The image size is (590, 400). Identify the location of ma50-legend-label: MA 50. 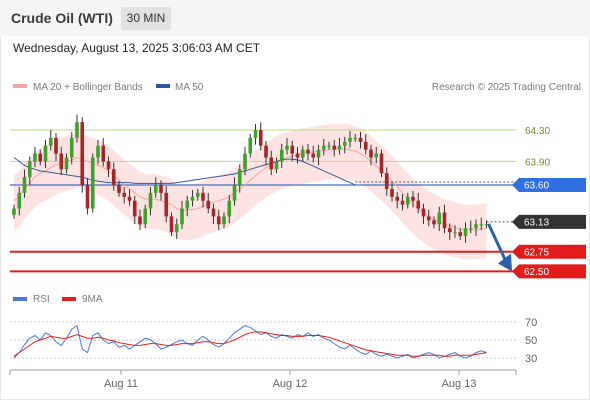
(189, 87).